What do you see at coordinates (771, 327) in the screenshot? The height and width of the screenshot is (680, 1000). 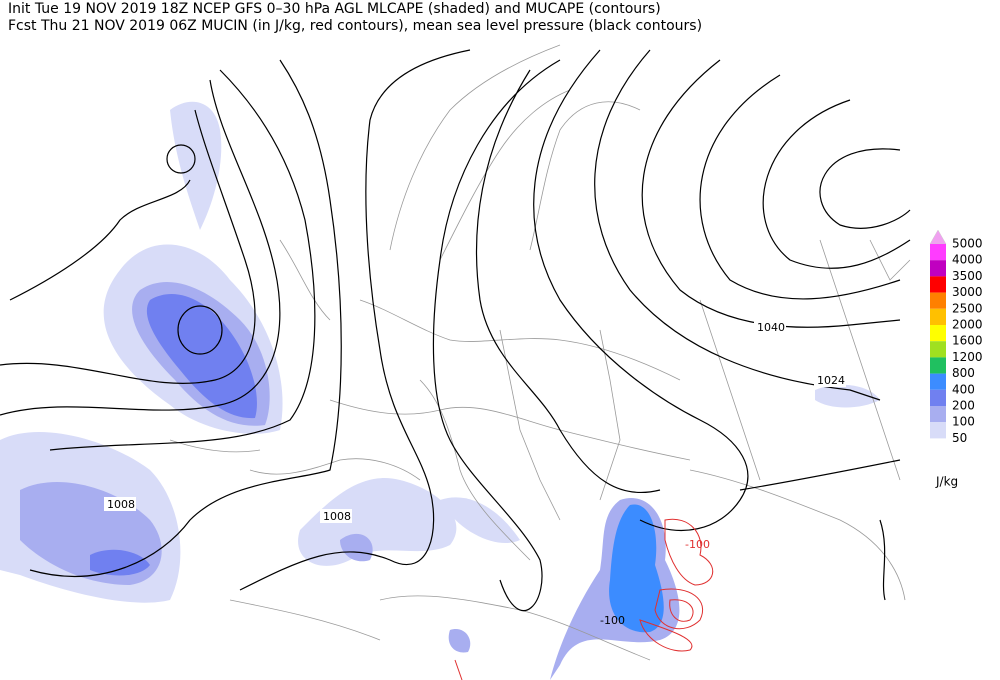 I see `isobar-label: 1040` at bounding box center [771, 327].